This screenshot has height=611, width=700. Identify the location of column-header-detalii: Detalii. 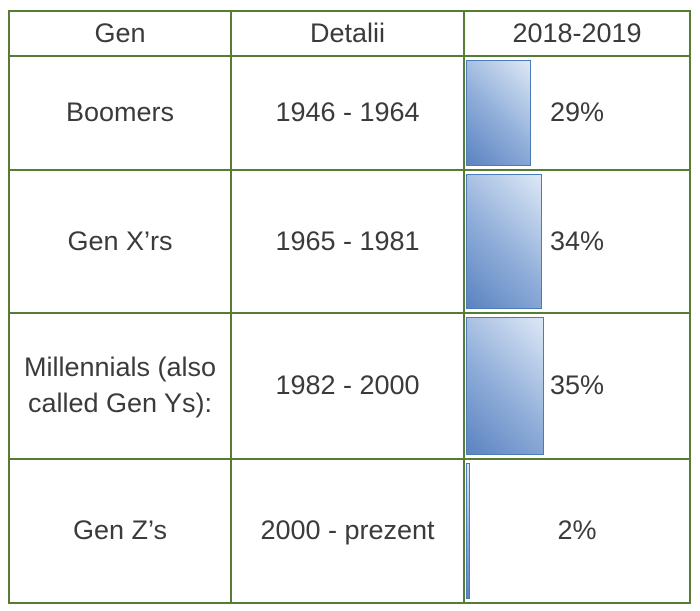
(348, 33).